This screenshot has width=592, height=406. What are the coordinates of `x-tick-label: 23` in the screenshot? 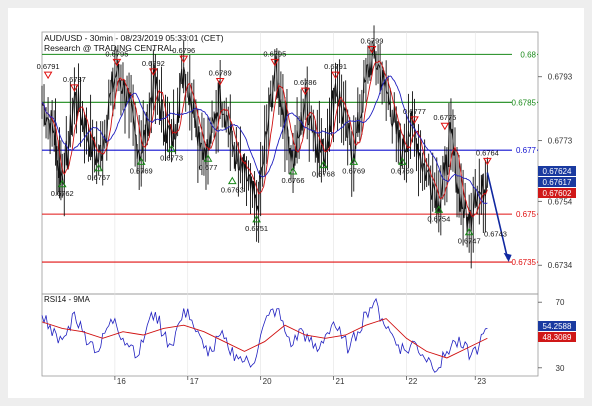 It's located at (481, 381).